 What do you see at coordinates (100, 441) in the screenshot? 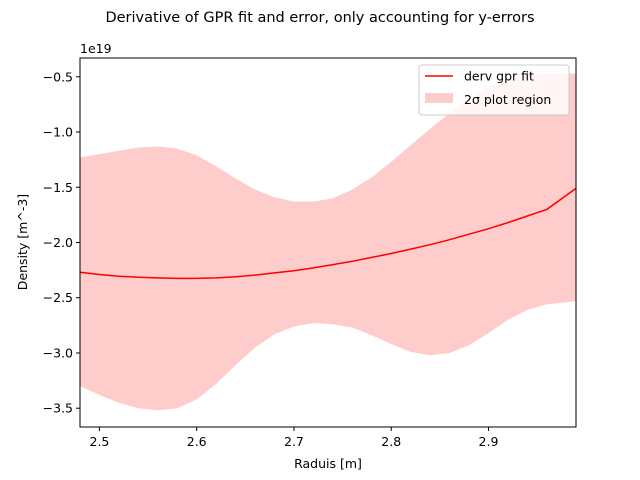
I see `x-tick-label: 2.5` at bounding box center [100, 441].